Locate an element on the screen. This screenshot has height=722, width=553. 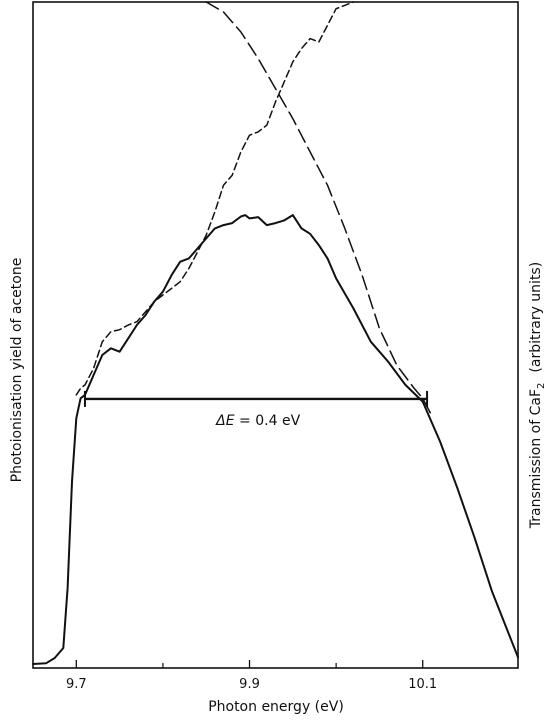
y-axis-label-right-main: Transmission of CaF is located at coordinates (536, 459).